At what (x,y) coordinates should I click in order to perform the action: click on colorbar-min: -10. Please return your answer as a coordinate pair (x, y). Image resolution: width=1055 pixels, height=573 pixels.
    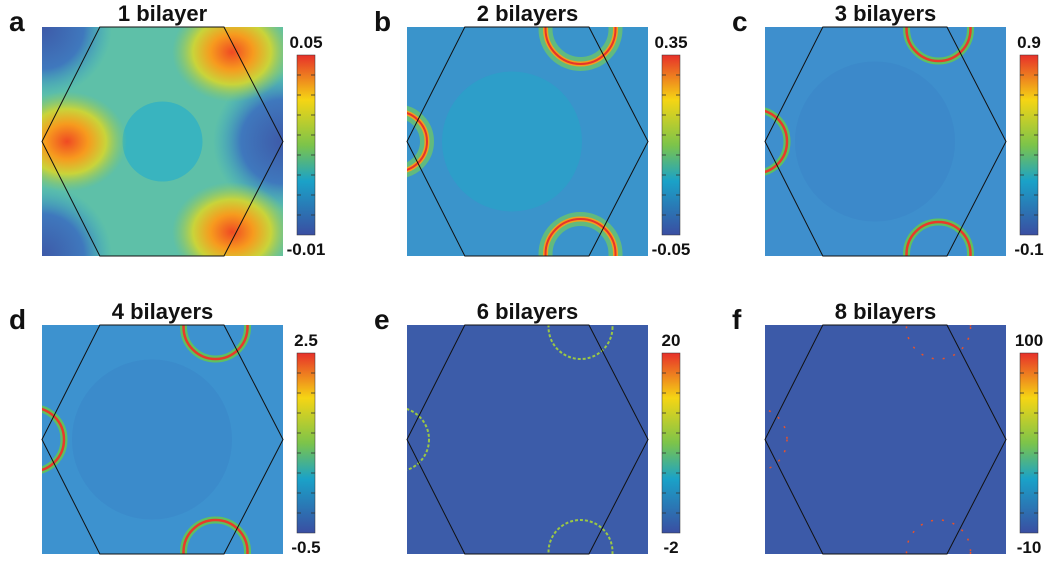
    Looking at the image, I should click on (1029, 547).